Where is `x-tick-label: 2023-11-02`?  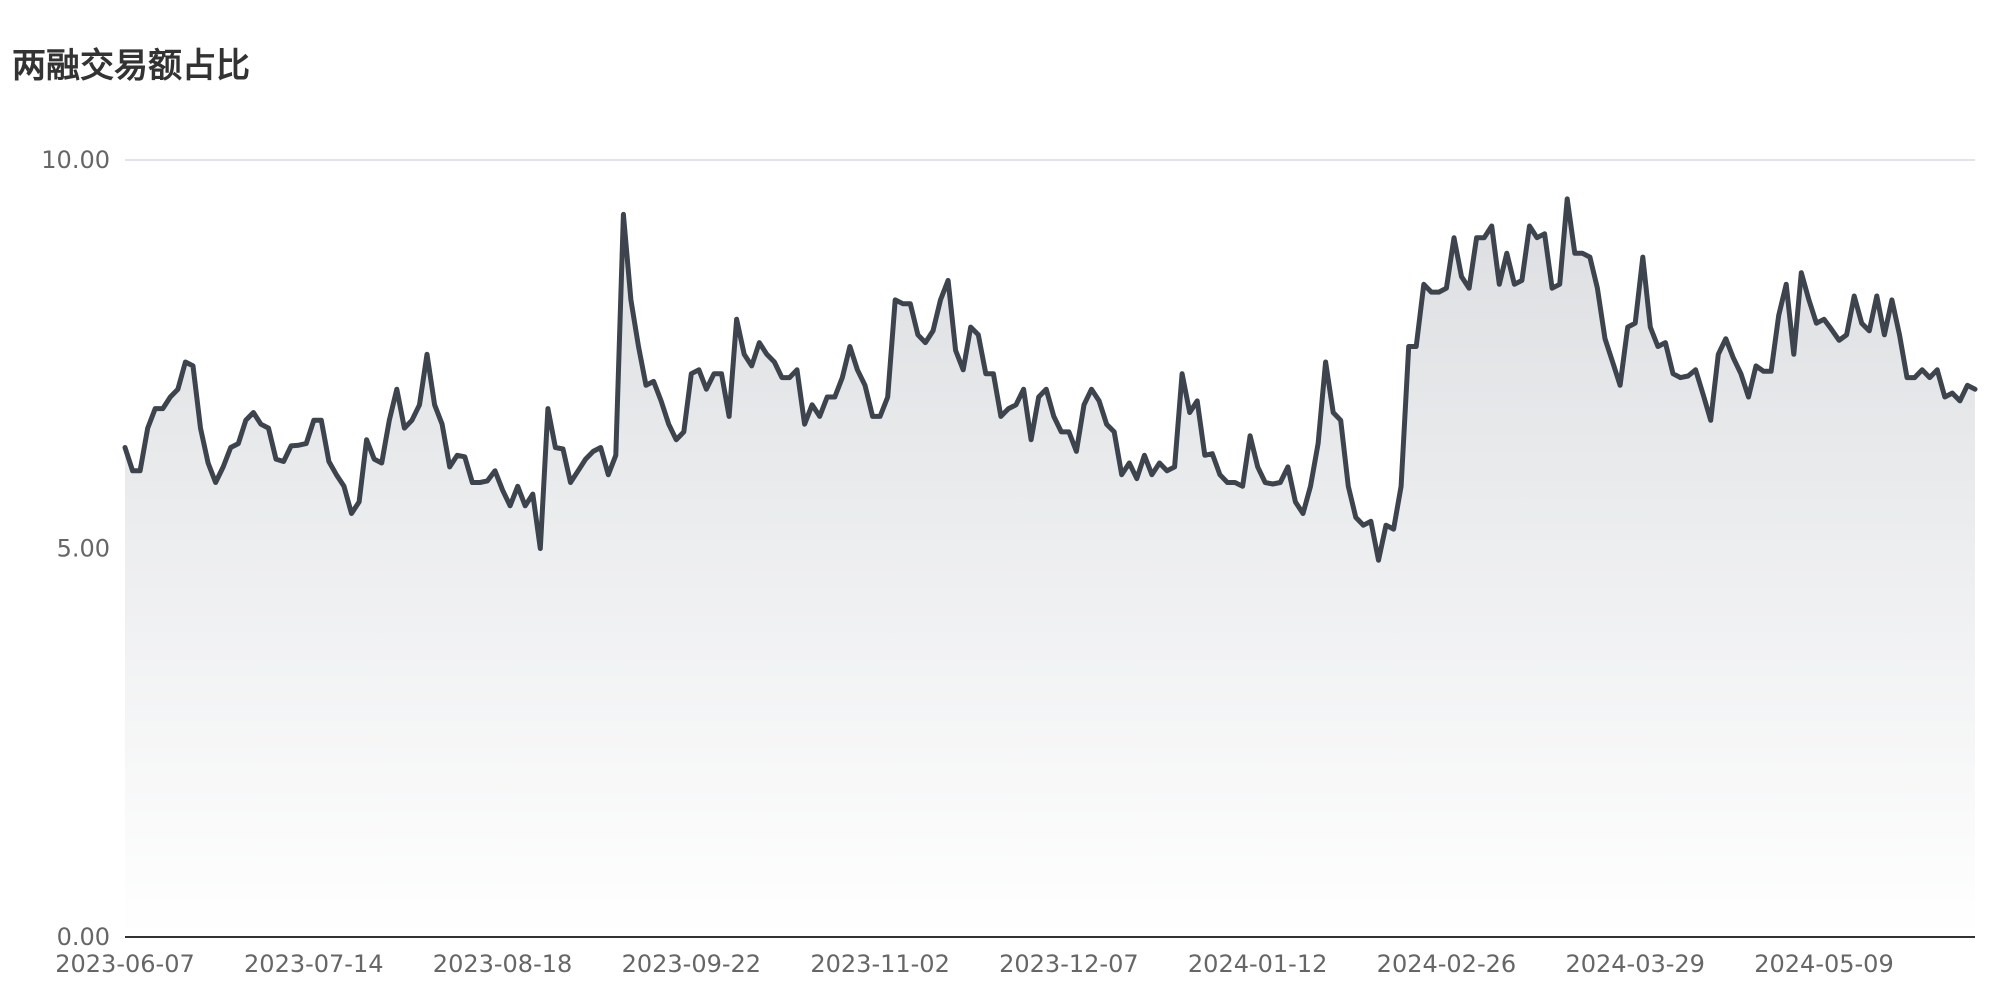
x-tick-label: 2023-11-02 is located at coordinates (879, 964).